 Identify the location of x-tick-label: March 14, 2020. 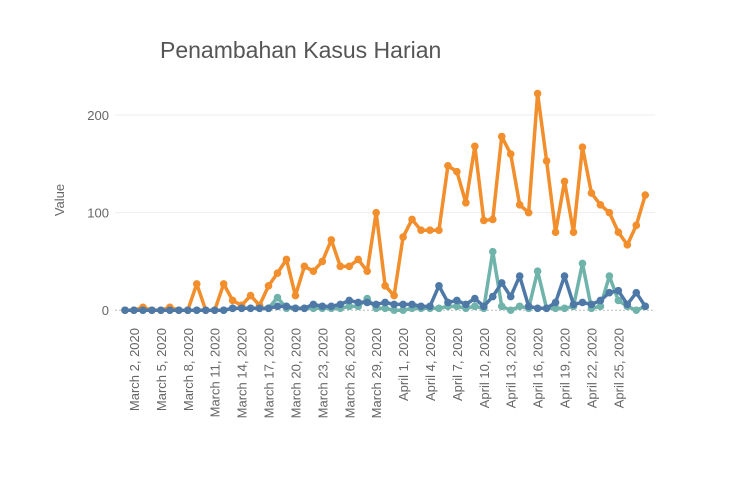
(242, 373).